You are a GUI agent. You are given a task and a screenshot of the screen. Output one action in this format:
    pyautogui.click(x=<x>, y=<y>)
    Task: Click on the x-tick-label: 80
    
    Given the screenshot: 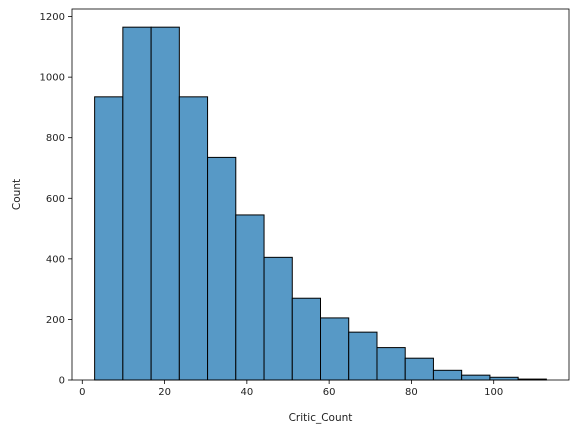 What is the action you would take?
    pyautogui.click(x=411, y=392)
    